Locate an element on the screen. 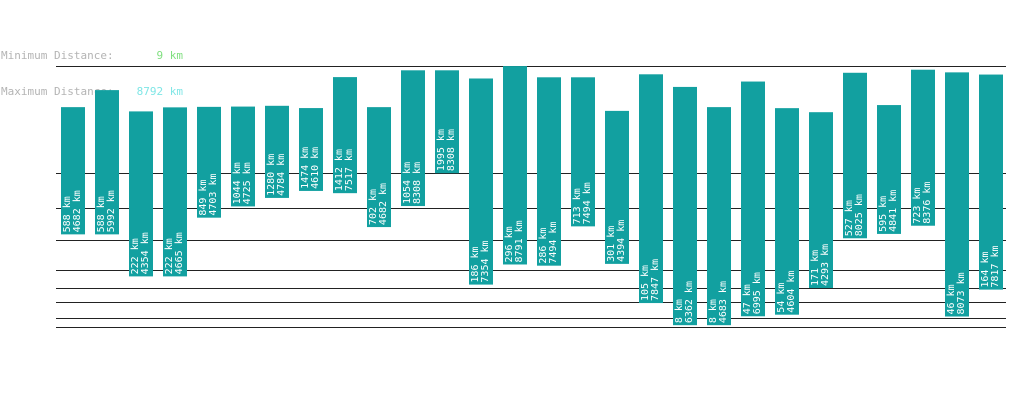 This screenshot has height=402, width=1019. bar-min-label: 1054 km is located at coordinates (407, 183).